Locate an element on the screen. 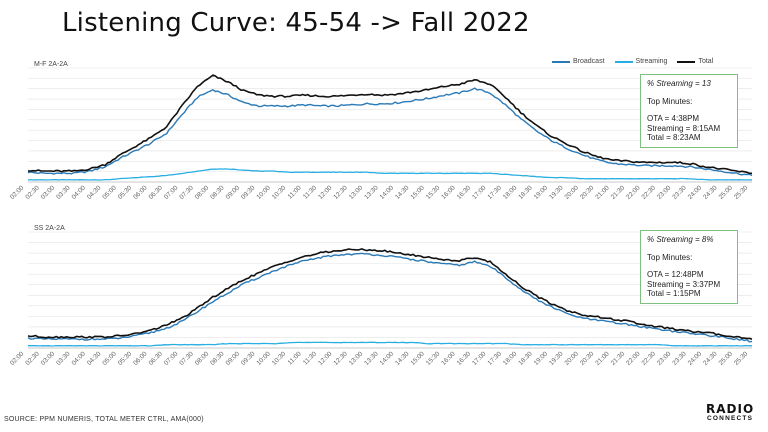 This screenshot has width=768, height=432. x-tick-label: 22:00 is located at coordinates (633, 358).